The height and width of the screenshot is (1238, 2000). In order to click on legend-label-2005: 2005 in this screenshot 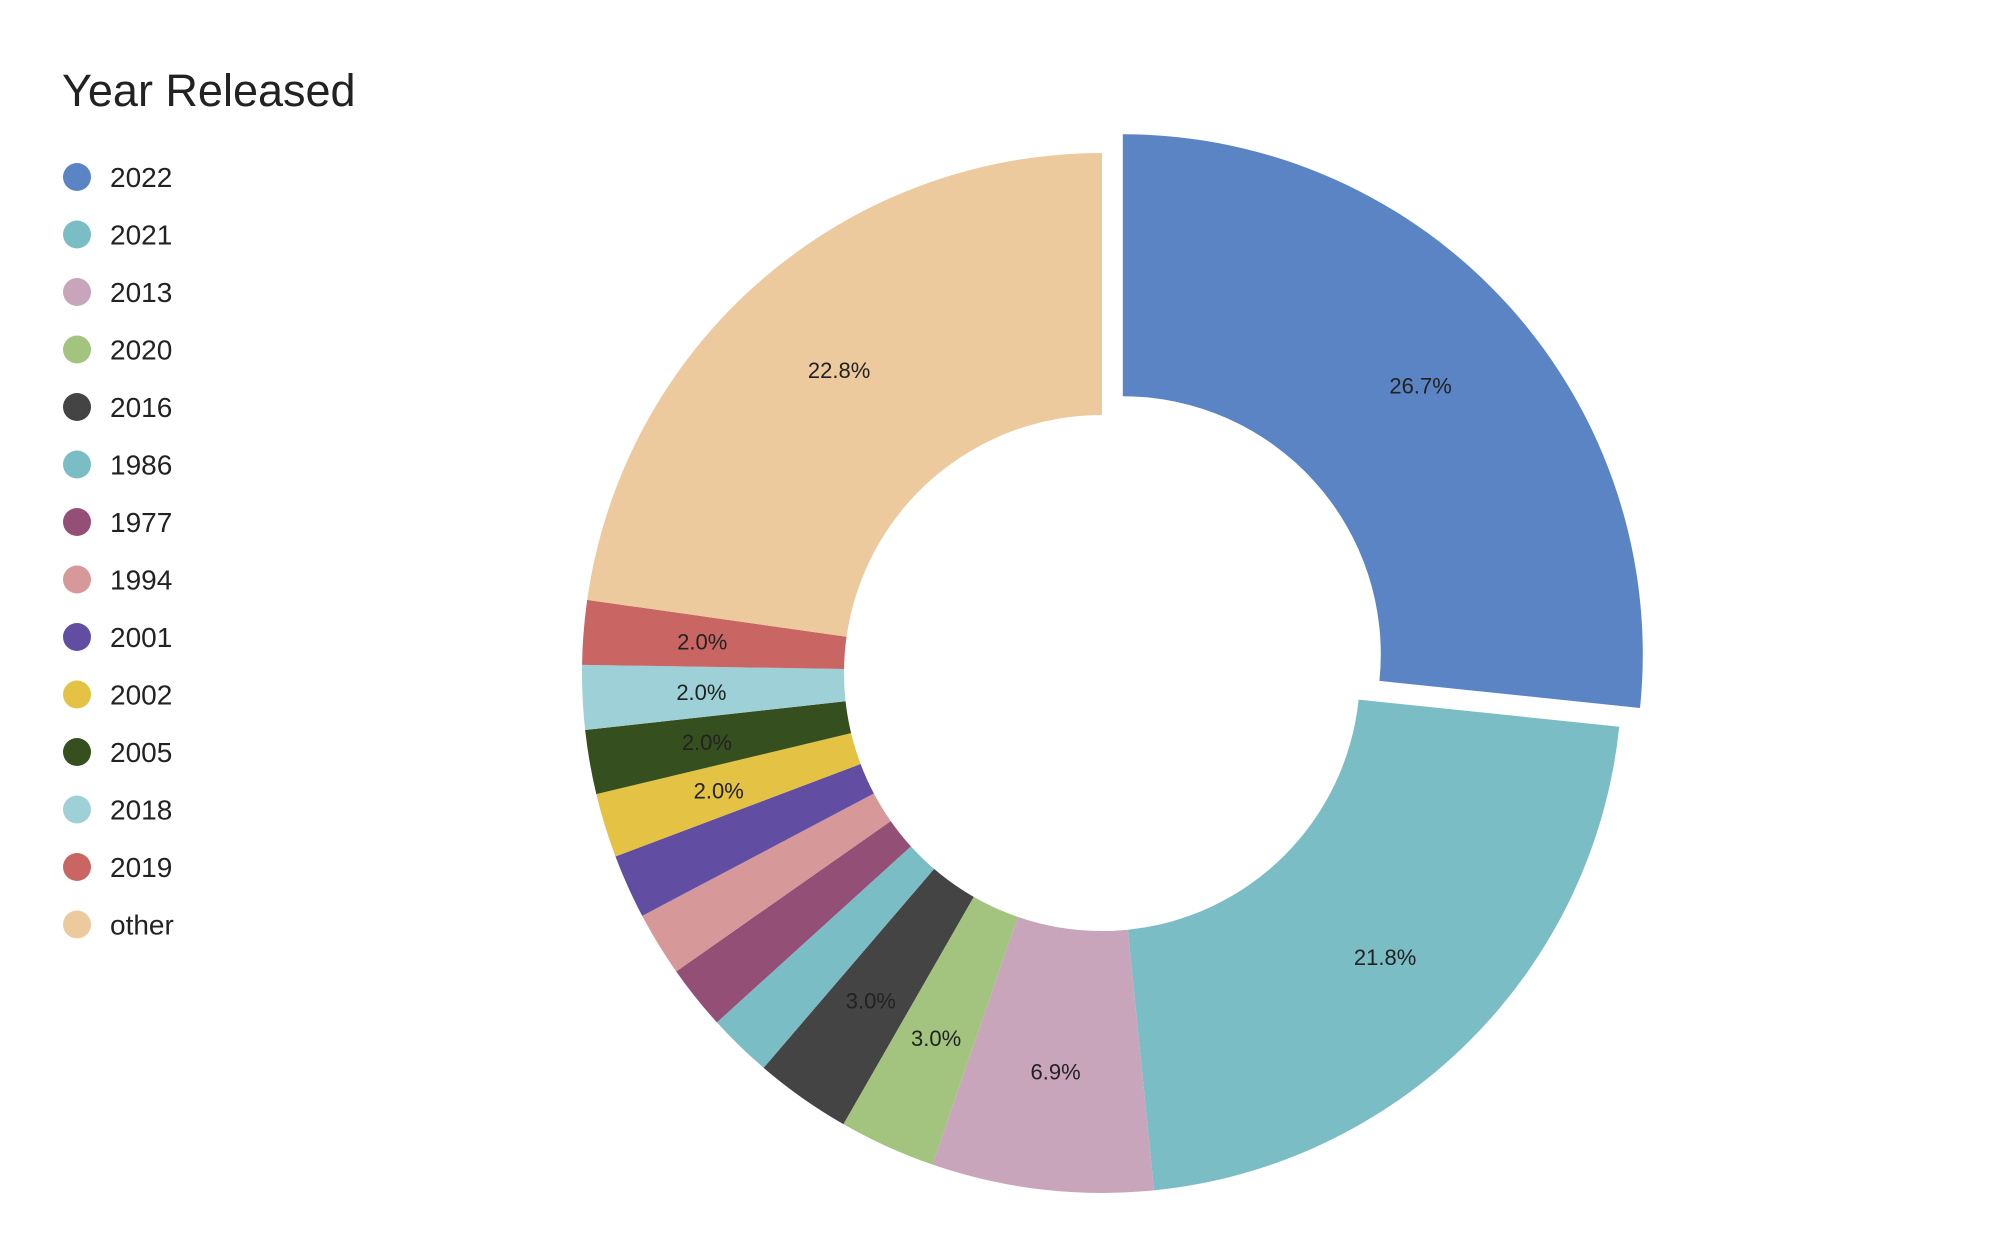, I will do `click(141, 752)`.